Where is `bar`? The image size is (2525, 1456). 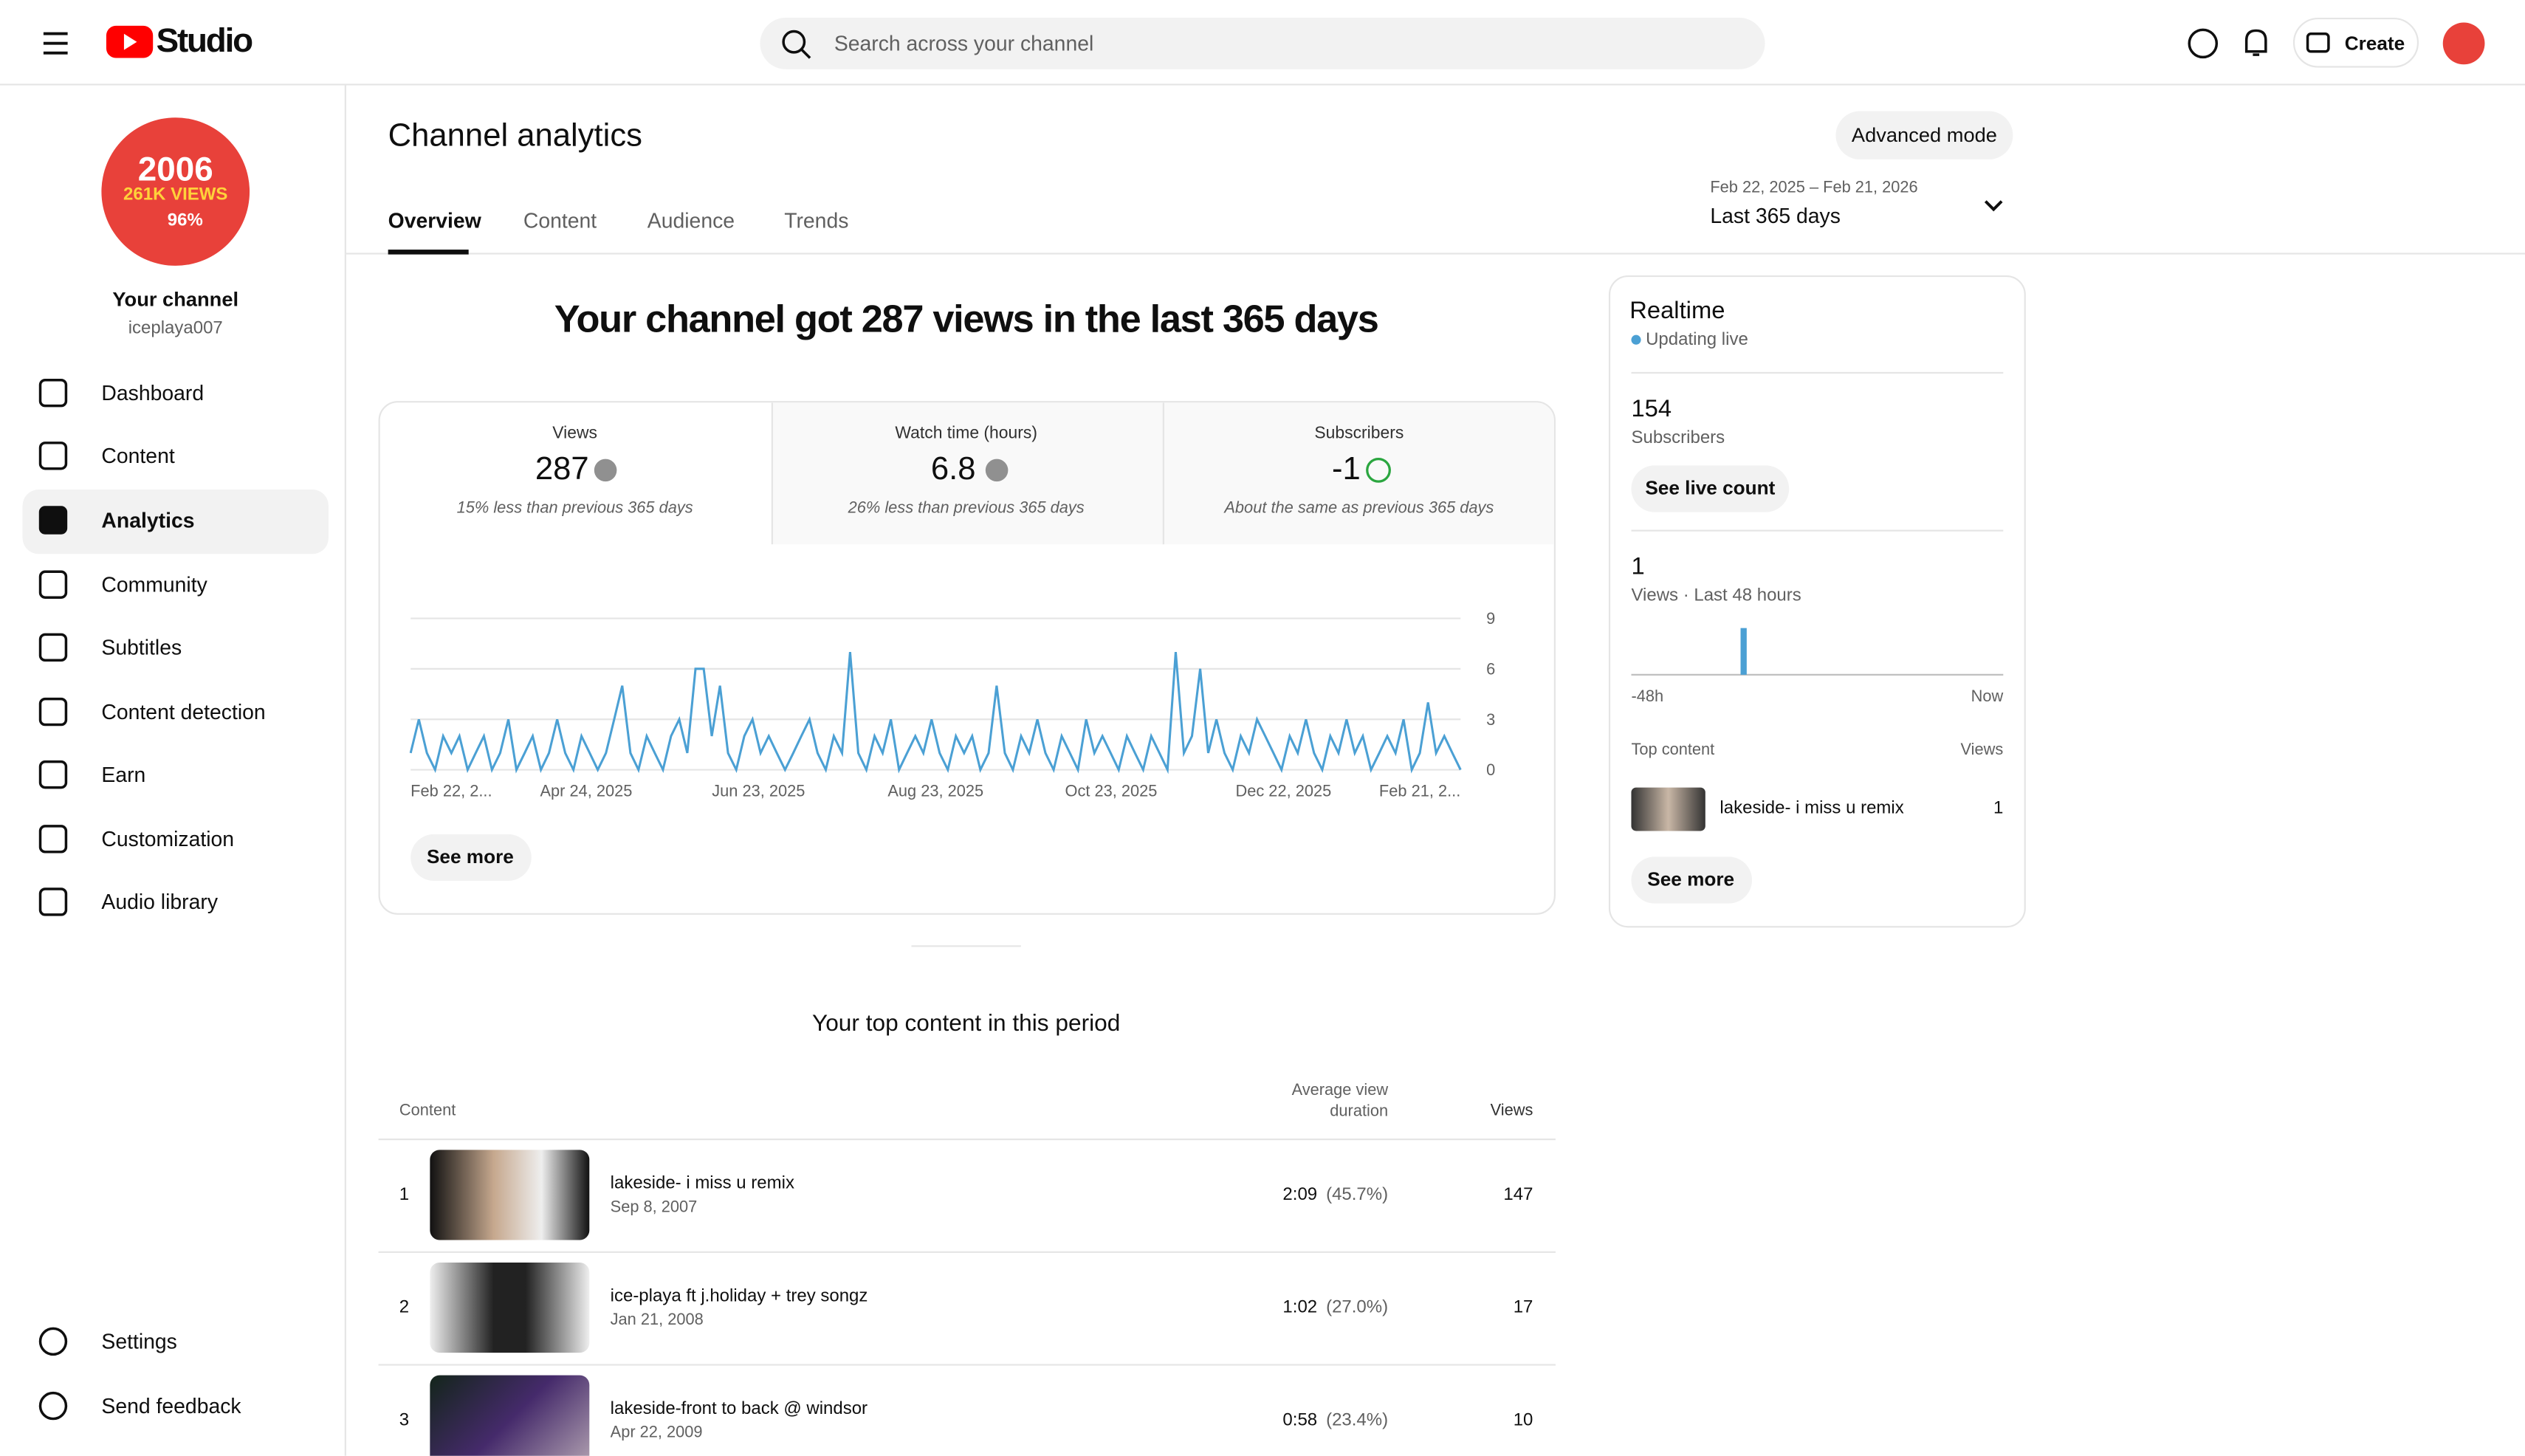
bar is located at coordinates (1744, 652).